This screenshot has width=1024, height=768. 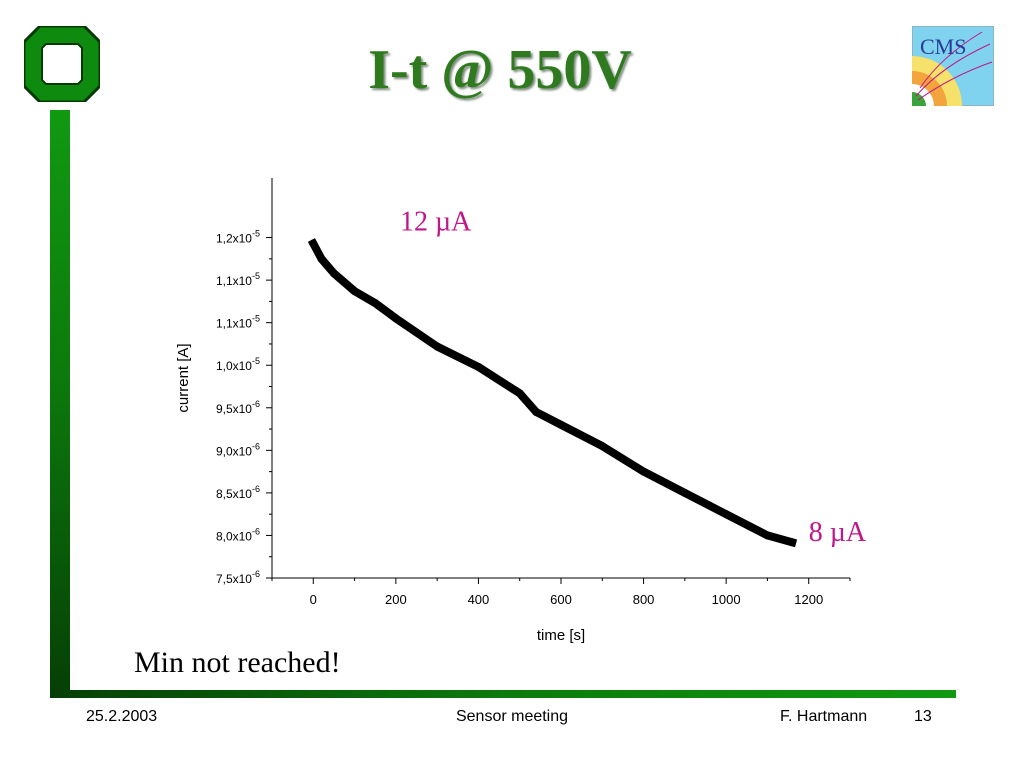 What do you see at coordinates (808, 599) in the screenshot?
I see `x-tick-label: 1200` at bounding box center [808, 599].